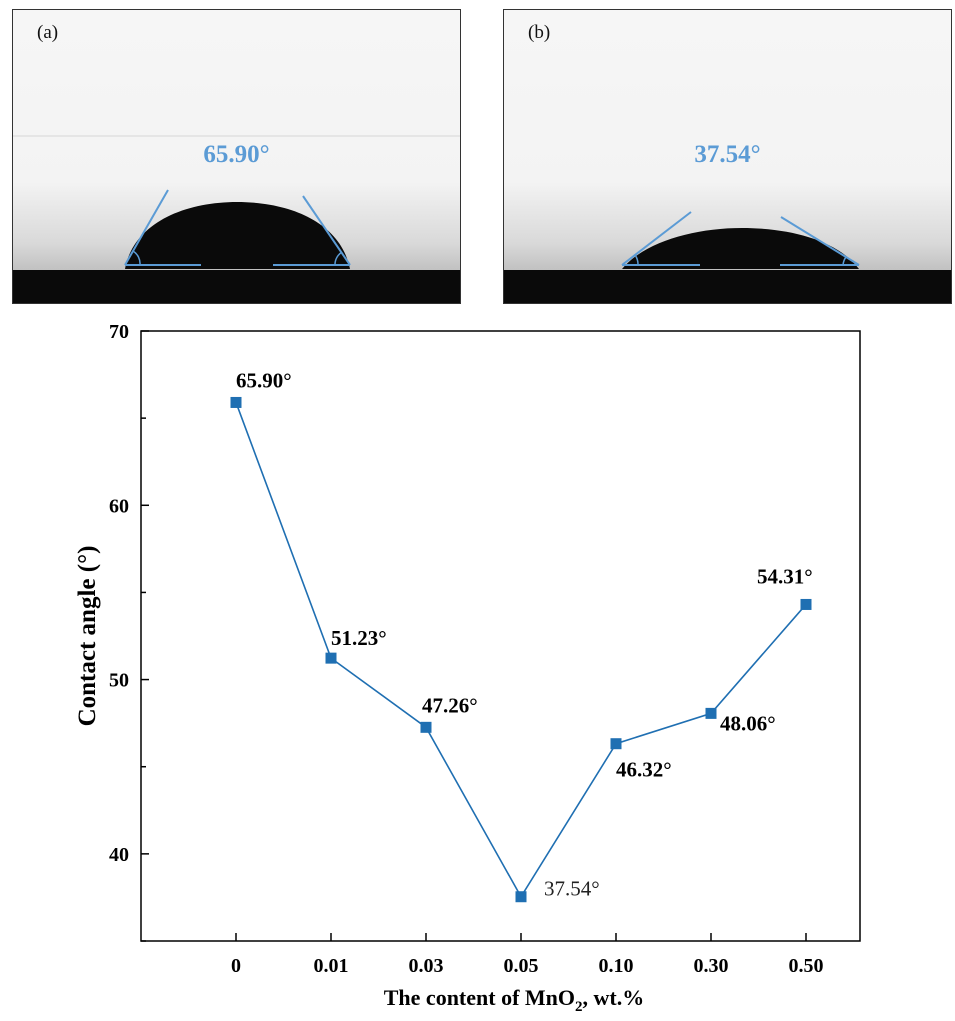 The width and height of the screenshot is (955, 1021). I want to click on panel-label-b: (b), so click(539, 32).